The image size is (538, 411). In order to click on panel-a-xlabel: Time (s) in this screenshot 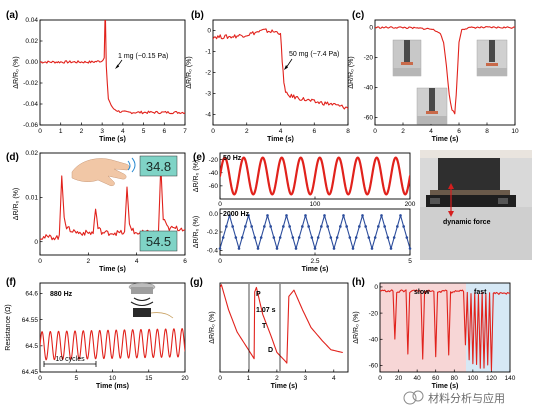, I will do `click(112, 139)`.